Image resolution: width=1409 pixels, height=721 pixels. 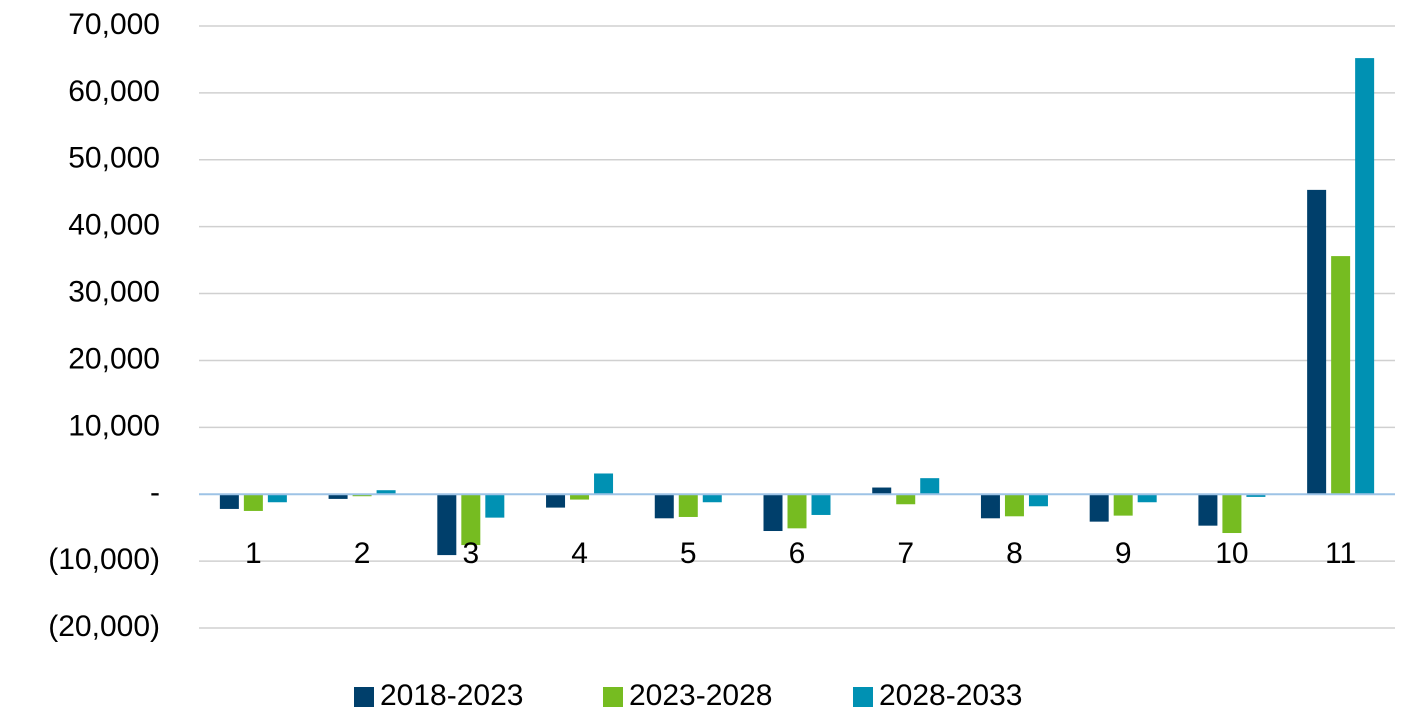 I want to click on x-tick-label: 8, so click(x=1014, y=553).